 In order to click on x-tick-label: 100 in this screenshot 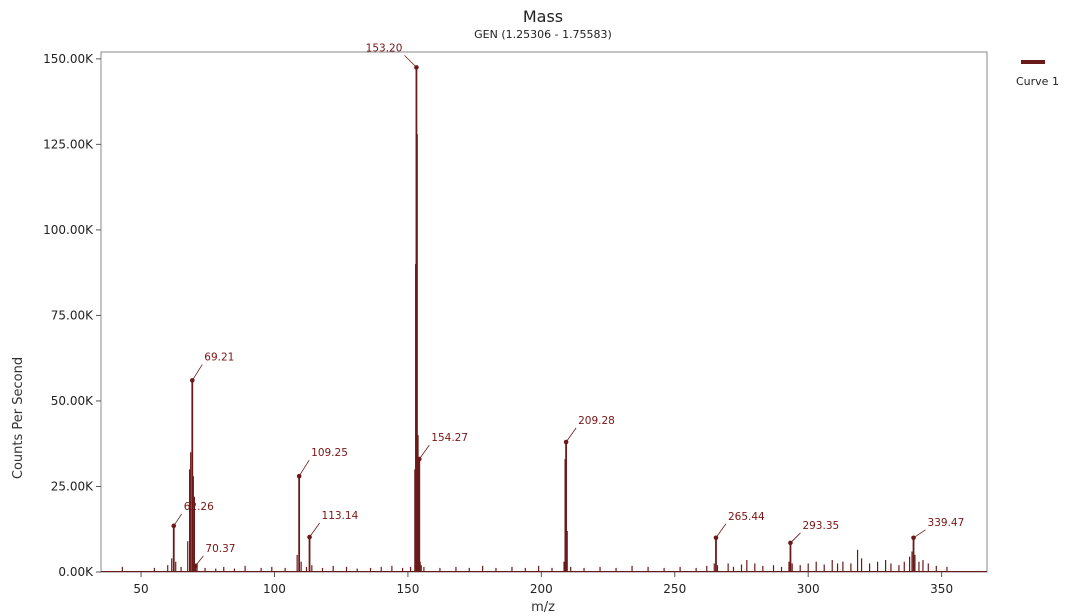, I will do `click(274, 589)`.